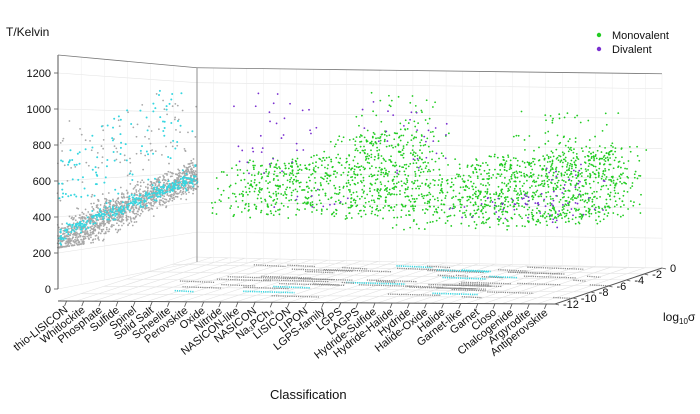 This screenshot has height=414, width=700. I want to click on z-tick-label: 1200, so click(39, 74).